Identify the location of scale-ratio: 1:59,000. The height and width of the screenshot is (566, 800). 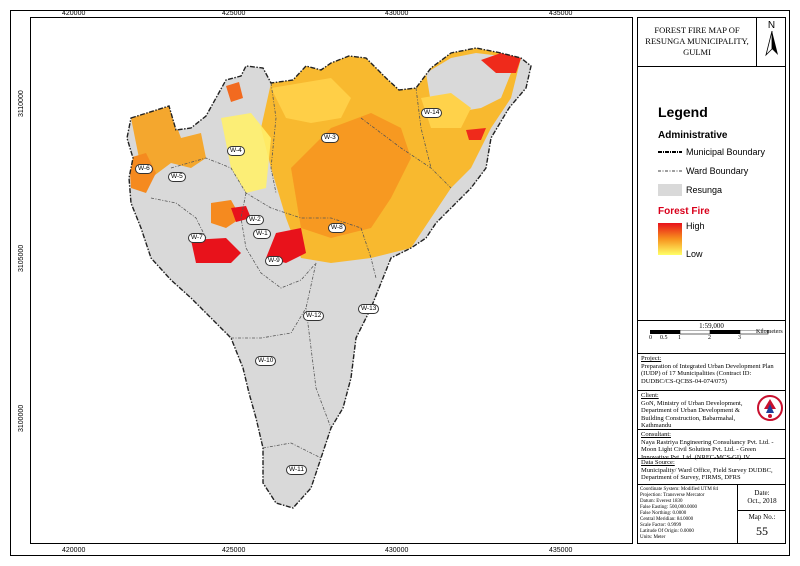
(711, 326).